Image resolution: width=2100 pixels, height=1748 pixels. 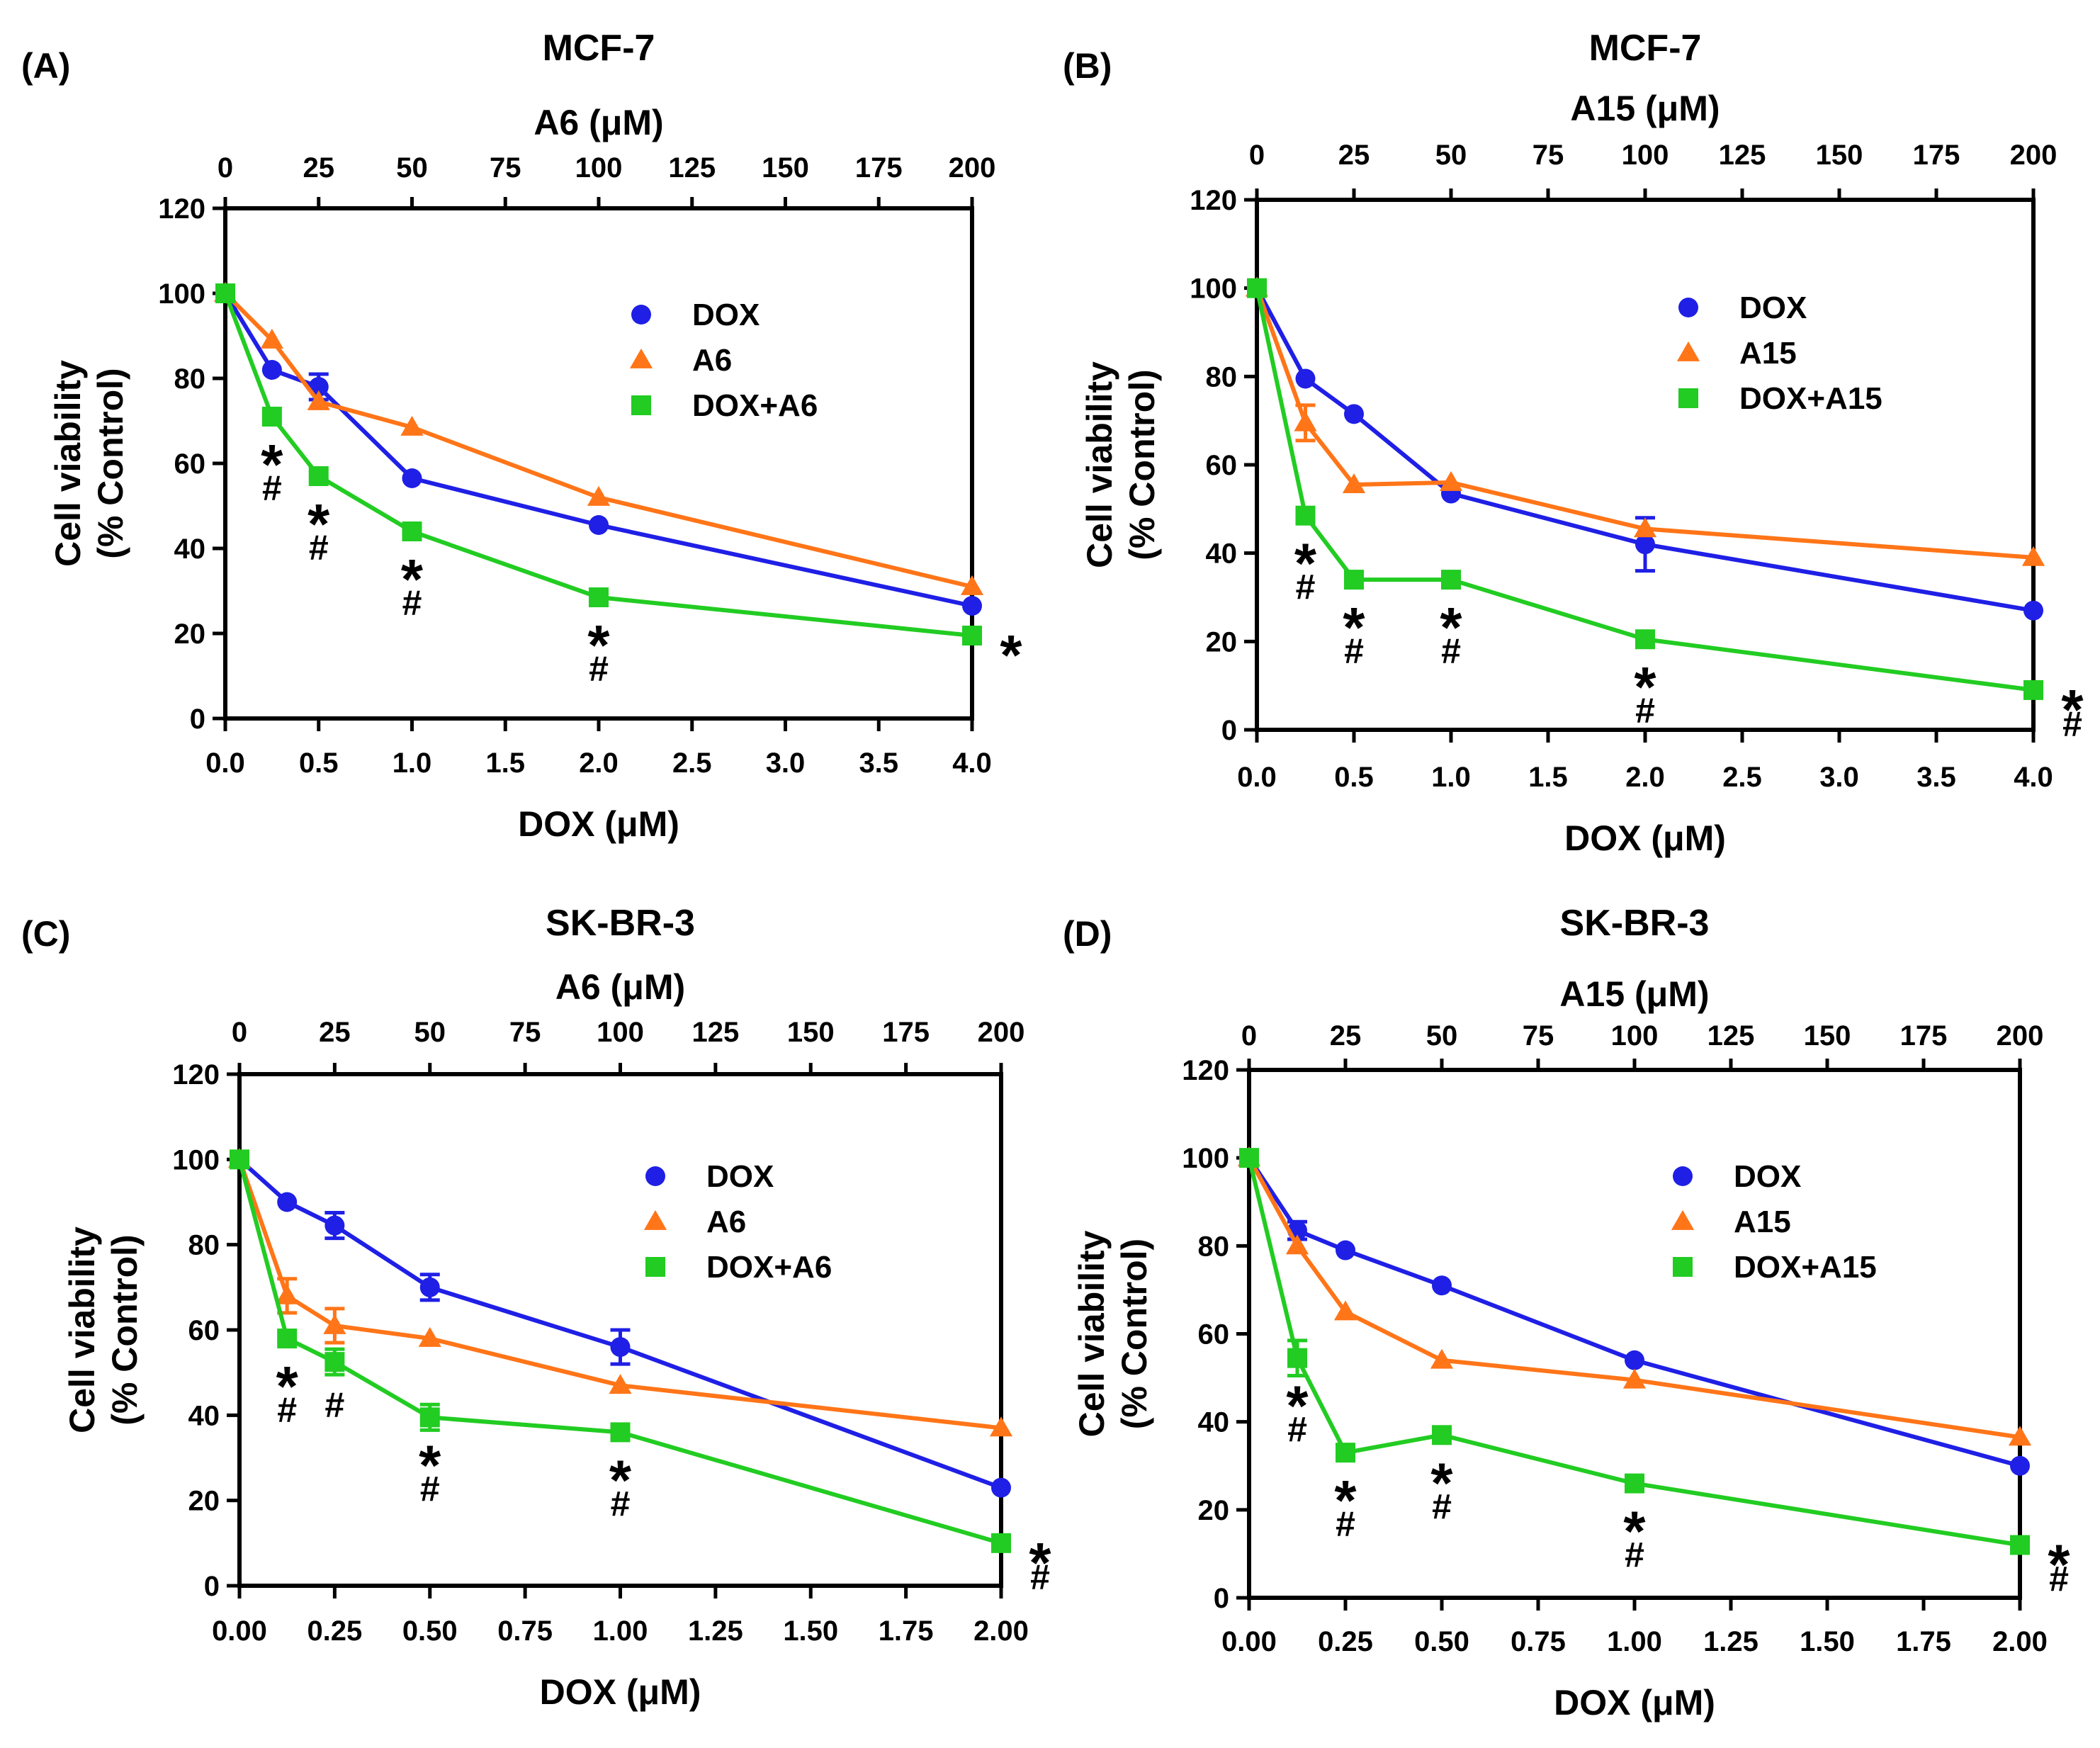 What do you see at coordinates (1249, 1035) in the screenshot?
I see `panel-d-x2-tick-label: 0` at bounding box center [1249, 1035].